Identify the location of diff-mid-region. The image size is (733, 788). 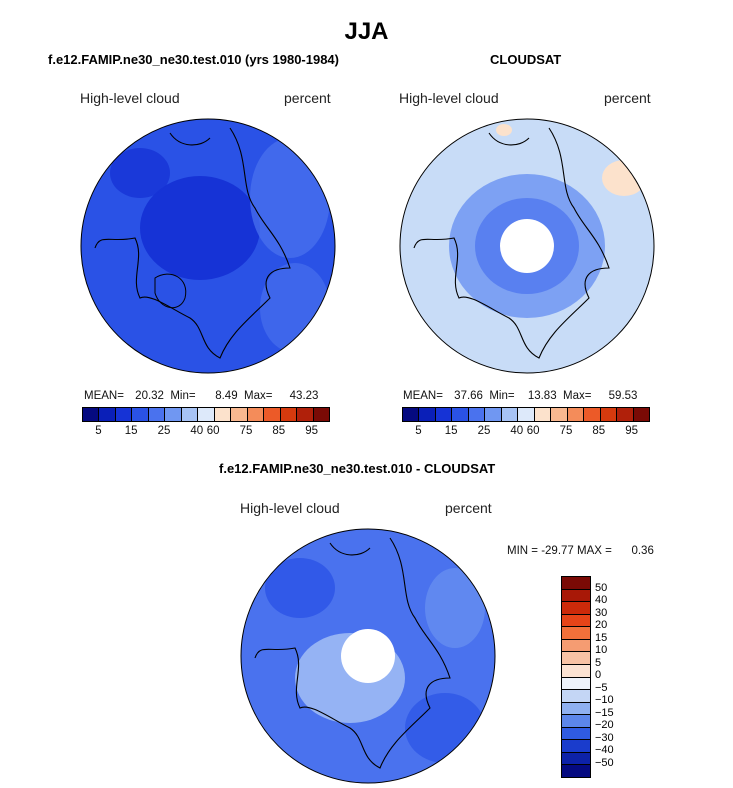
(455, 608).